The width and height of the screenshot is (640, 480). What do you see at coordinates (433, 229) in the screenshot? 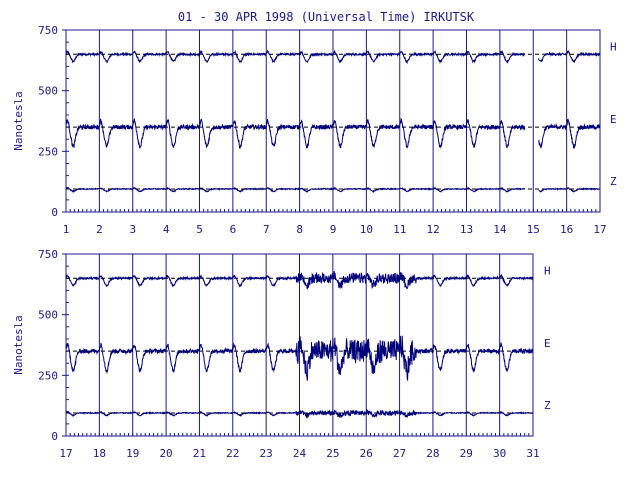
I see `x-tick-label: 12` at bounding box center [433, 229].